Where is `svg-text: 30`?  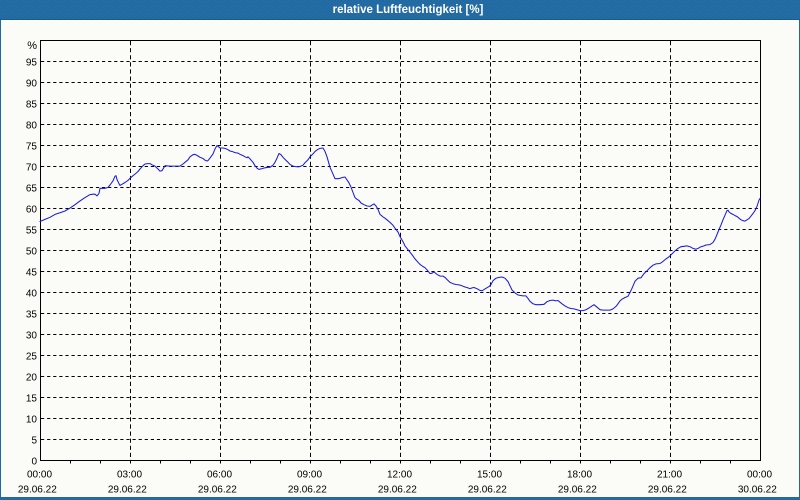
svg-text: 30 is located at coordinates (32, 336).